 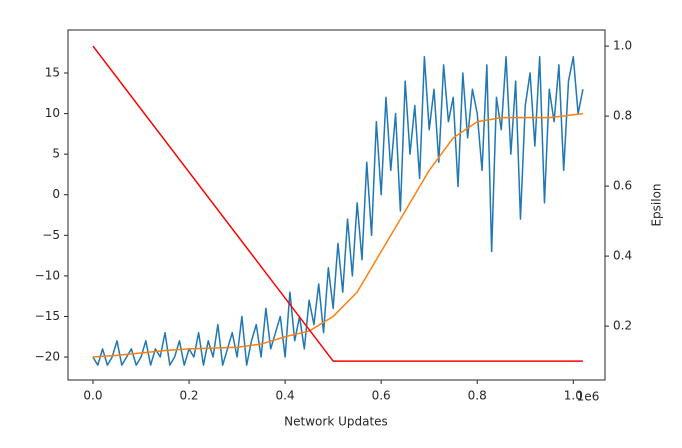 What do you see at coordinates (56, 154) in the screenshot?
I see `y-tick-label: 5` at bounding box center [56, 154].